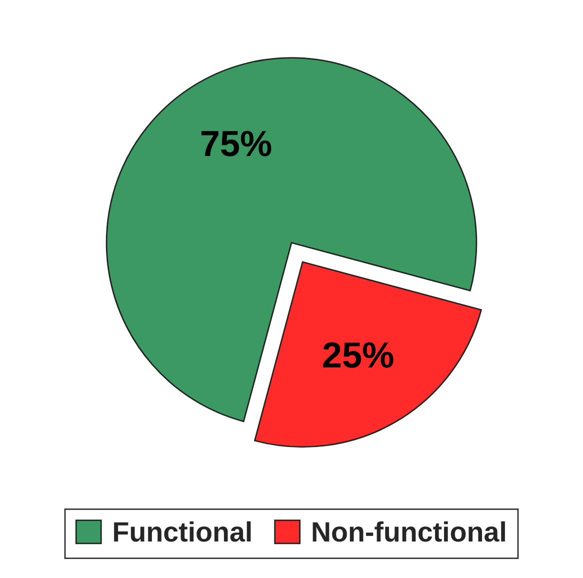  Describe the element at coordinates (358, 355) in the screenshot. I see `data-label: 25%` at that location.